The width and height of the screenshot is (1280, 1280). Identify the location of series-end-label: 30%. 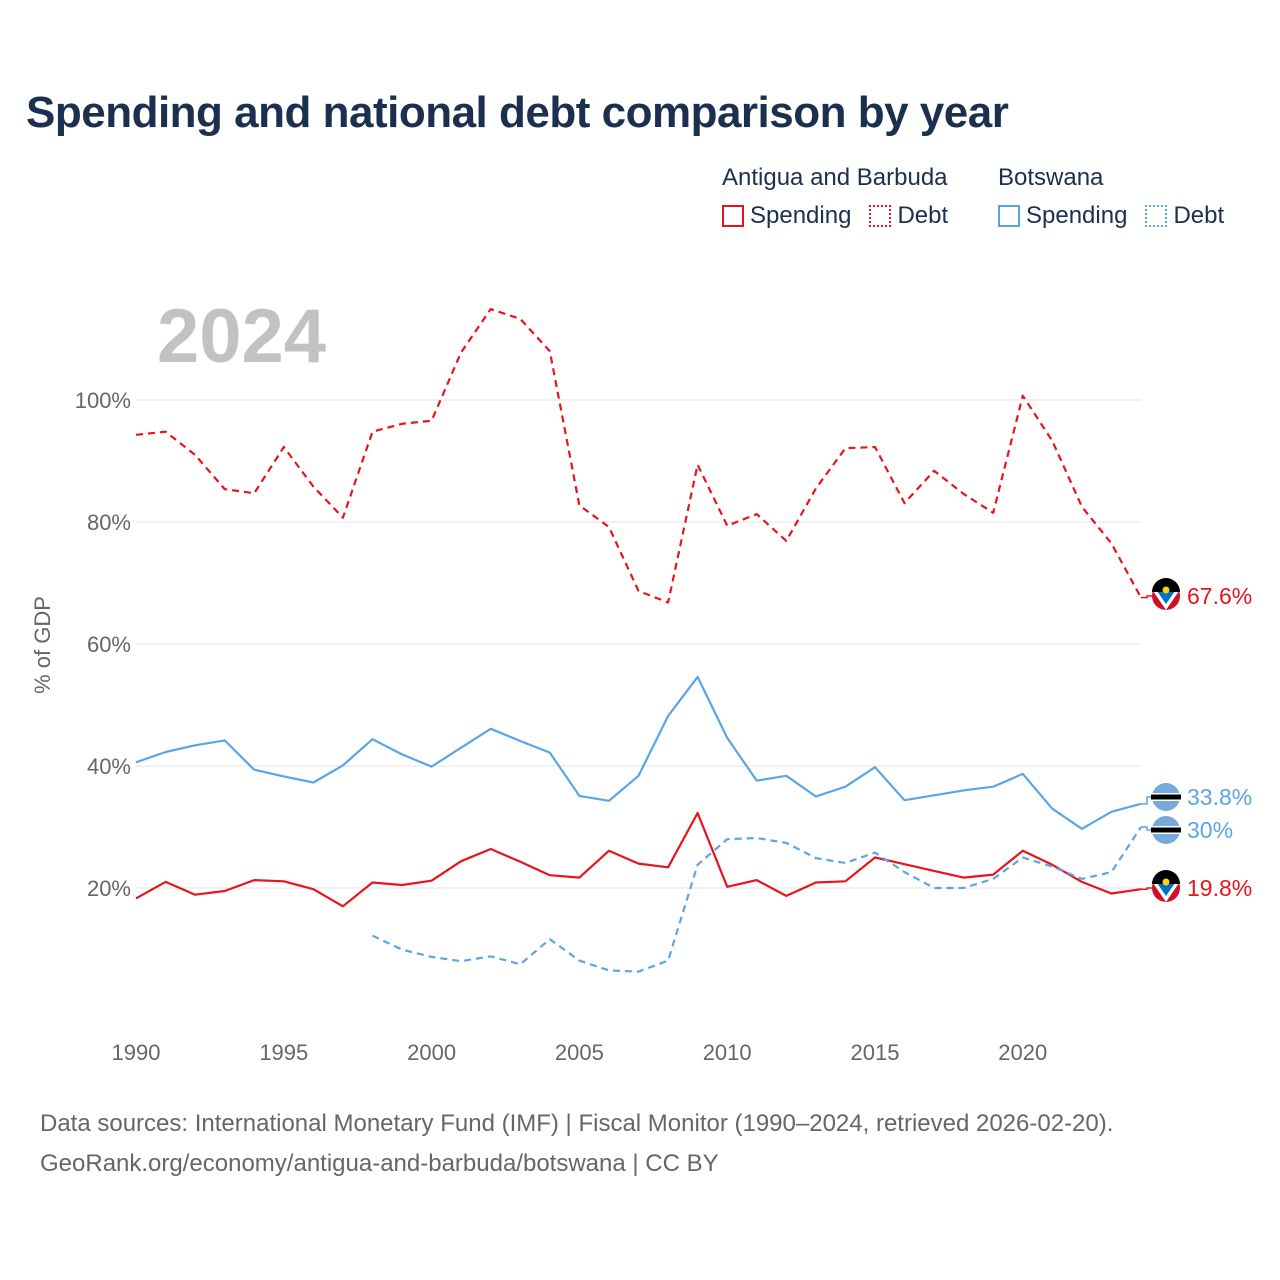
(1210, 830).